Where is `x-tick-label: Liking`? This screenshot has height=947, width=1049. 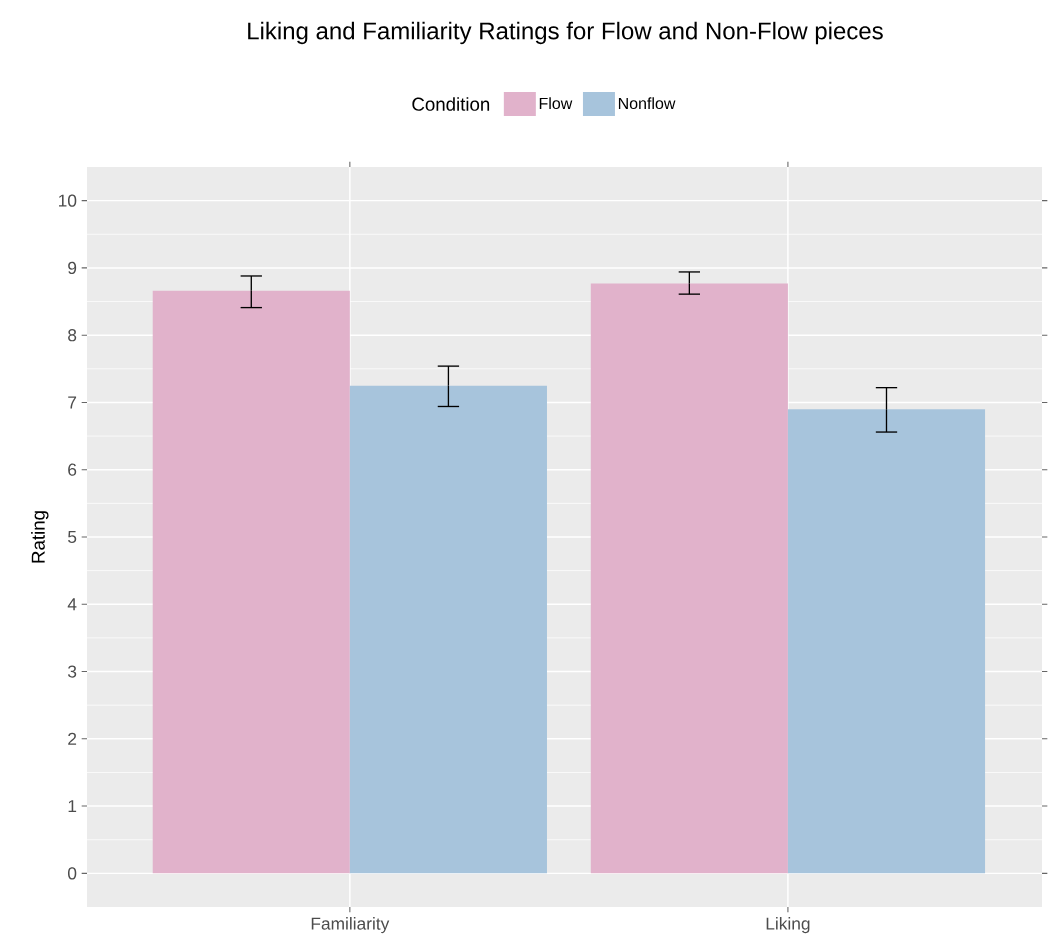
x-tick-label: Liking is located at coordinates (788, 925).